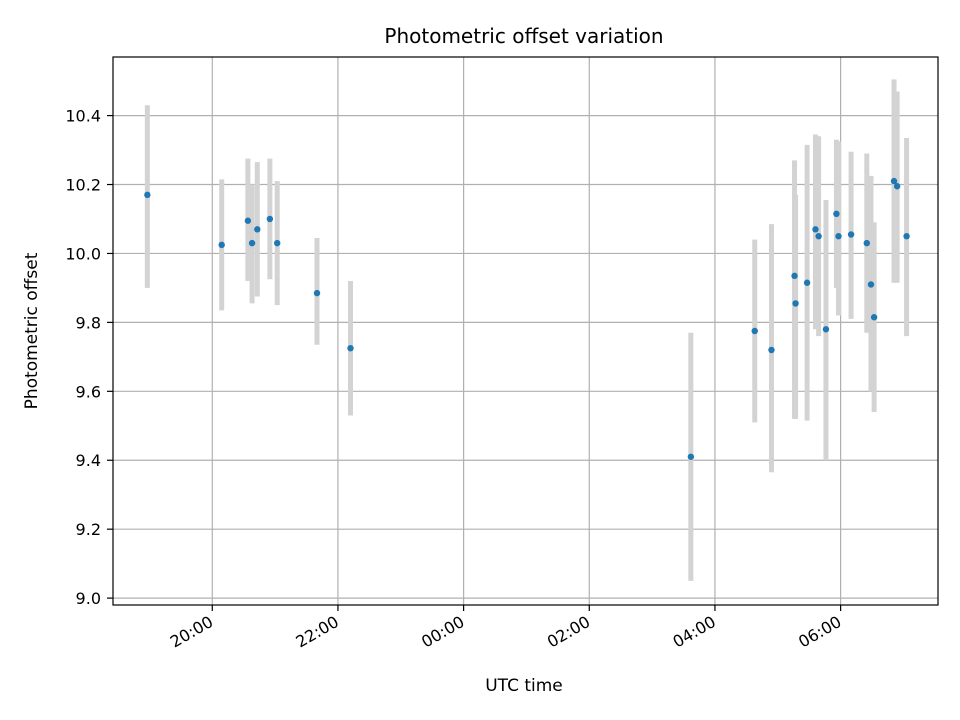 Image resolution: width=960 pixels, height=720 pixels. What do you see at coordinates (88, 460) in the screenshot?
I see `y-tick-label: 9.4` at bounding box center [88, 460].